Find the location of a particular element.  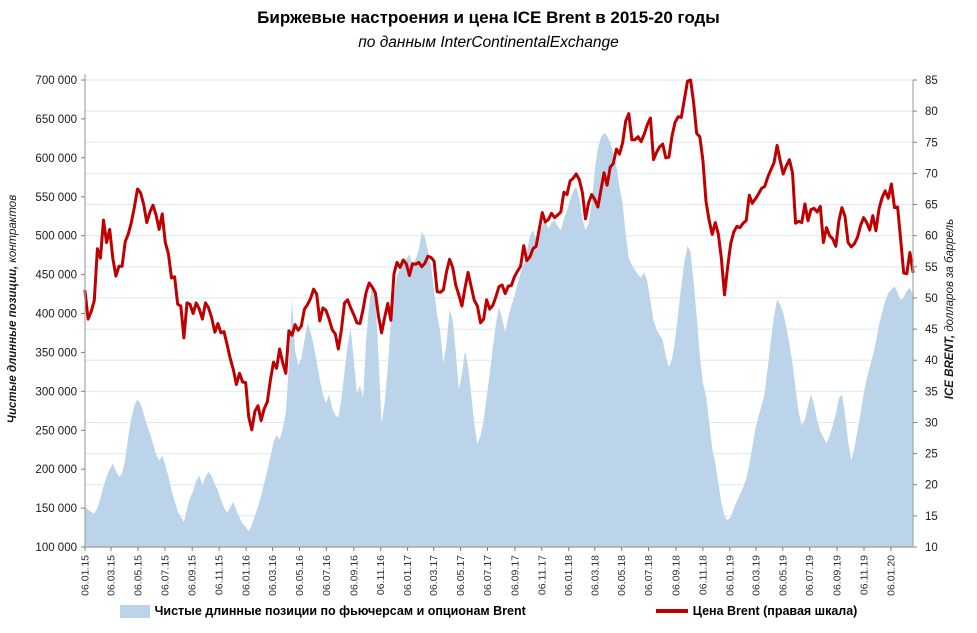

left-axis-tick-label: 550 000 is located at coordinates (56, 198).